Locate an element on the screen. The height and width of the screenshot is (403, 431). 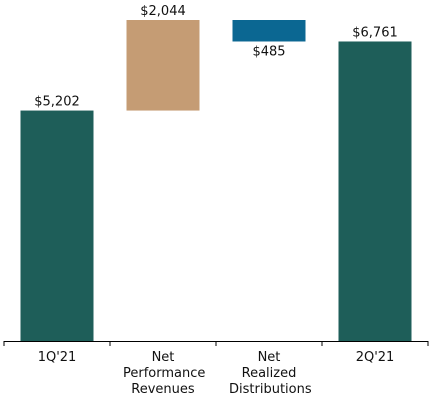
value-label: $6,761 is located at coordinates (375, 32).